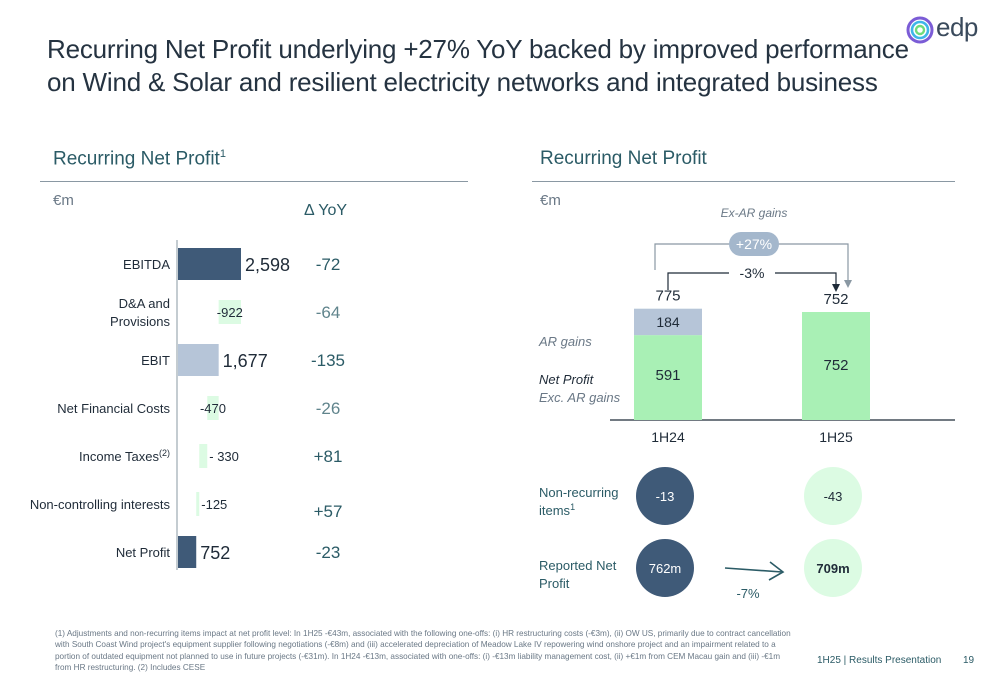 This screenshot has width=1000, height=685. I want to click on waterfall-category-label: Non-controlling interests, so click(100, 504).